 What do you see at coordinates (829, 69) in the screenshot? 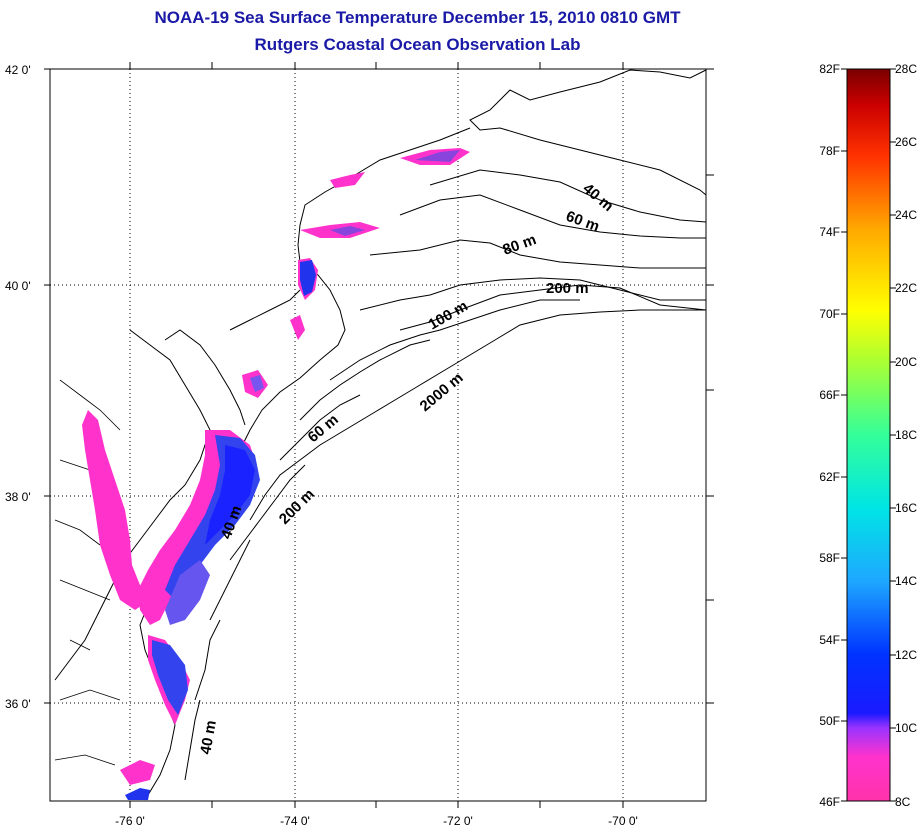
I see `colorbar-f-label: 82F` at bounding box center [829, 69].